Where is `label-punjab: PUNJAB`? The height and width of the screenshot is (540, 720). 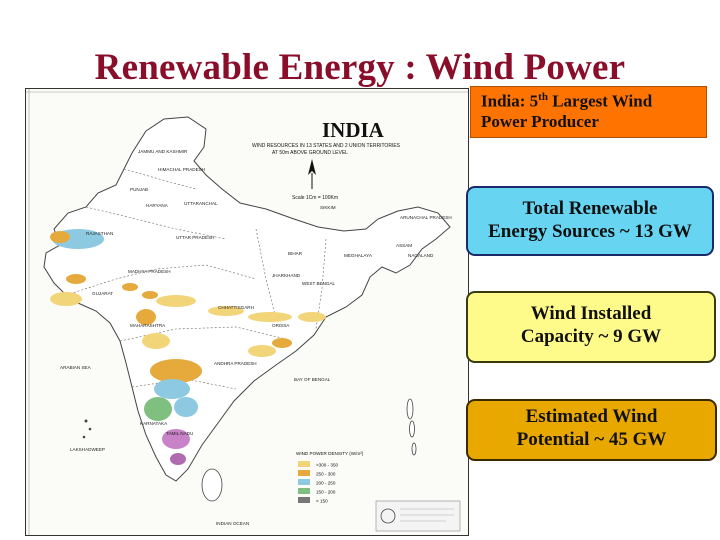 label-punjab: PUNJAB is located at coordinates (139, 189).